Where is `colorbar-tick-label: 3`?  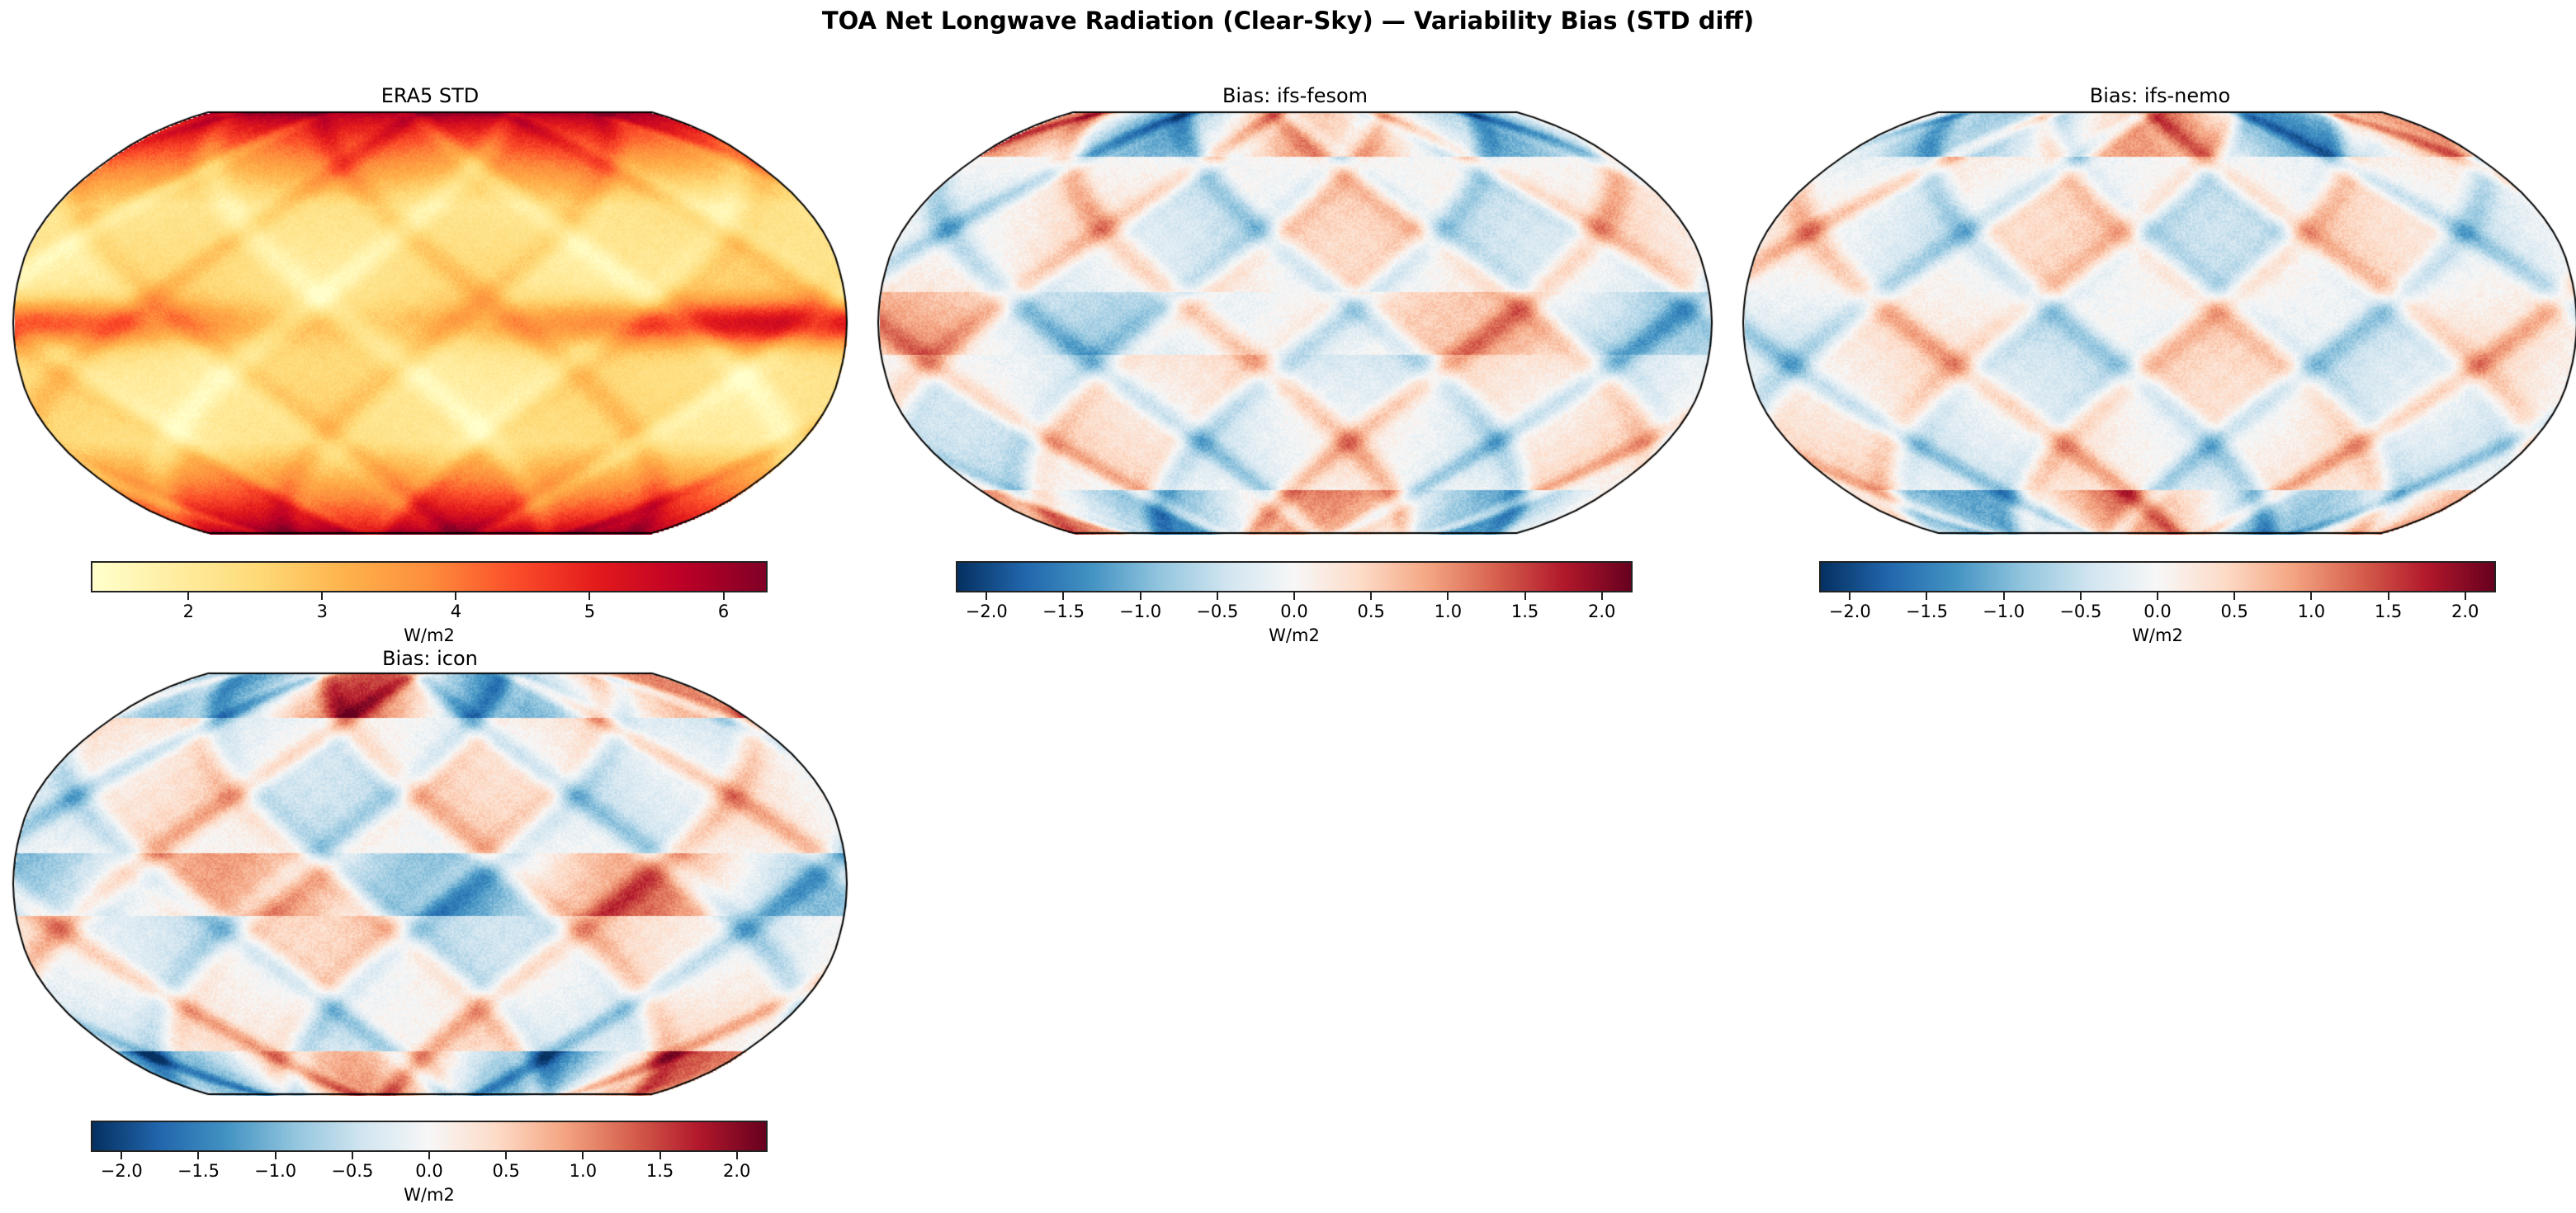 colorbar-tick-label: 3 is located at coordinates (322, 611).